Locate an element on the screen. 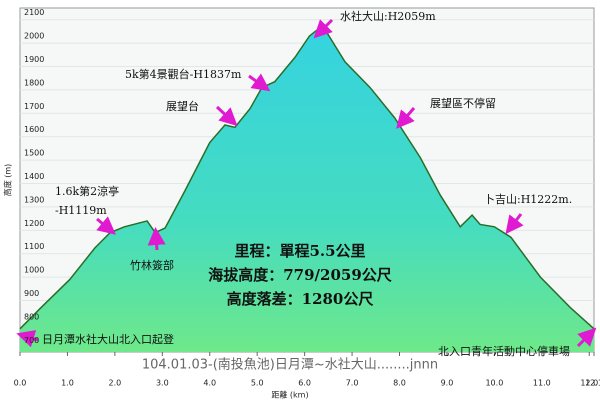 Image resolution: width=600 pixels, height=403 pixels. info-line: 高度落差：1280公尺 is located at coordinates (300, 299).